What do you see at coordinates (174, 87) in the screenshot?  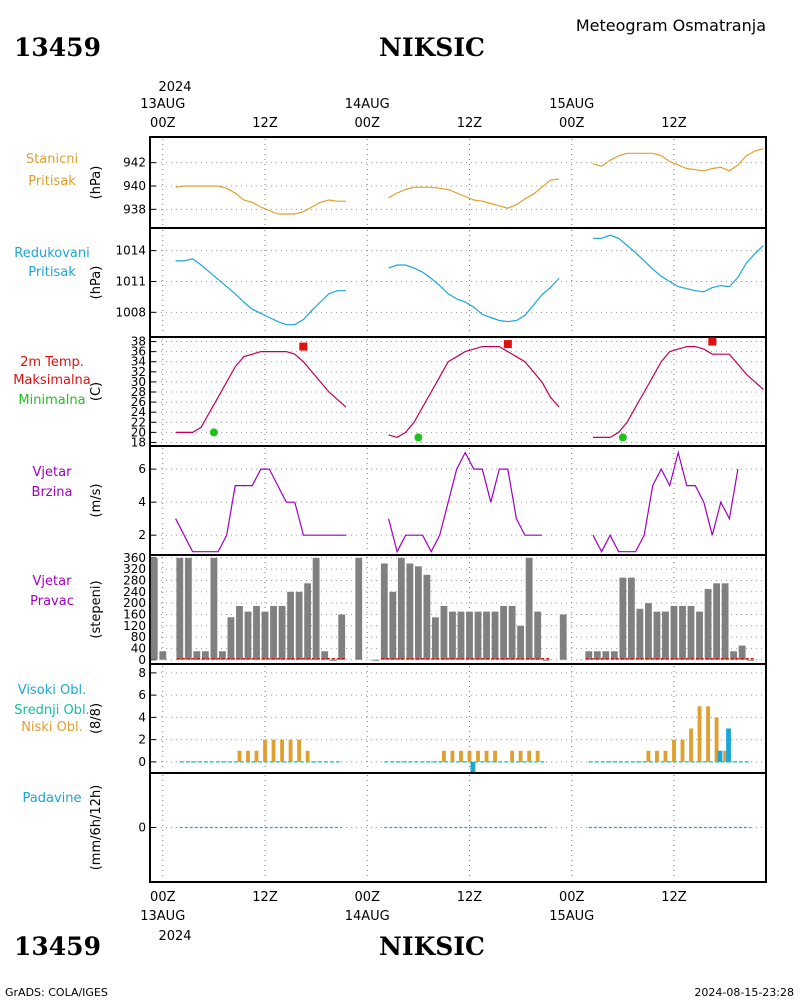 I see `year-label-top: 2024` at bounding box center [174, 87].